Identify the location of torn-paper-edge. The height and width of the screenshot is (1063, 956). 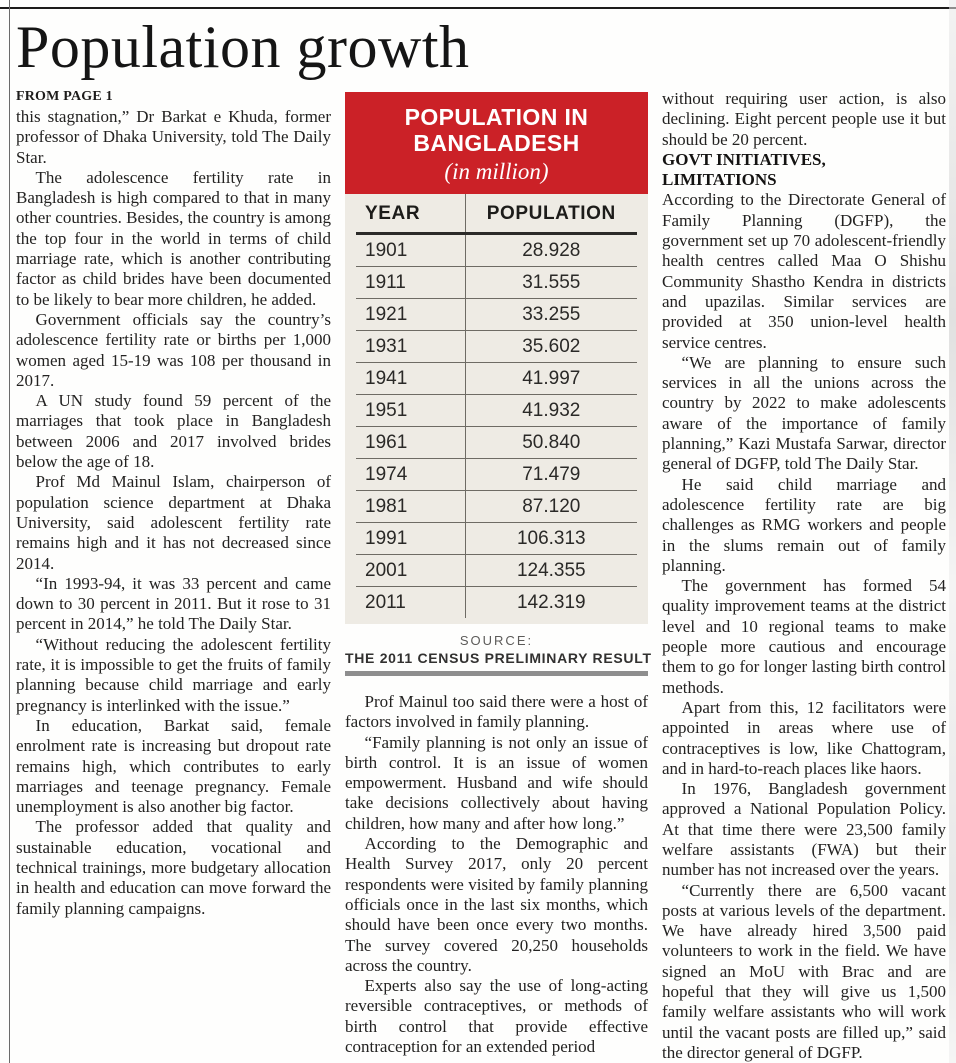
(952, 531).